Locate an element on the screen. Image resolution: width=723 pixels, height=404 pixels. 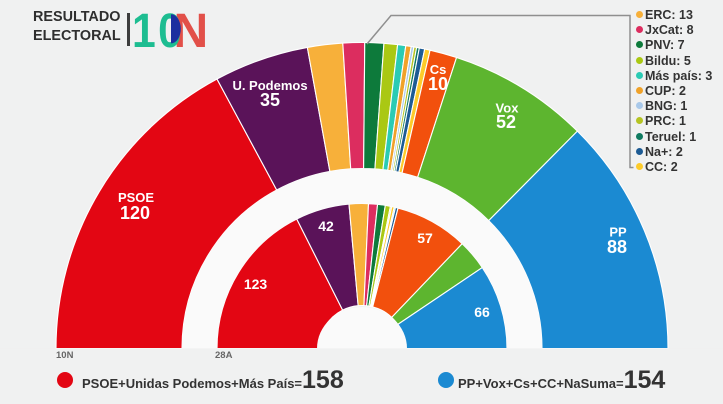
svg-text: 42 is located at coordinates (326, 226).